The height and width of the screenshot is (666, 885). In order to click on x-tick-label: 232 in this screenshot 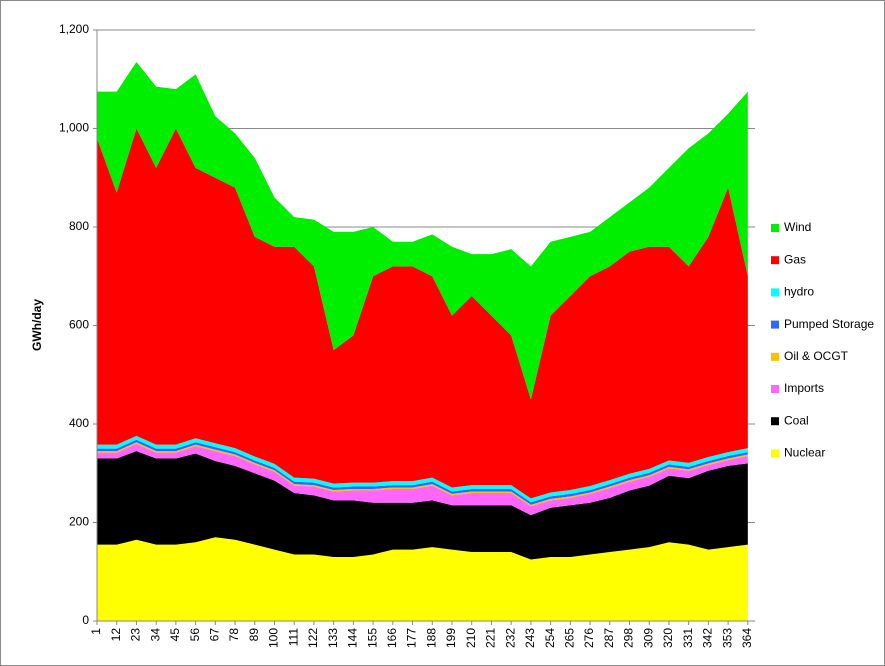, I will do `click(510, 638)`.